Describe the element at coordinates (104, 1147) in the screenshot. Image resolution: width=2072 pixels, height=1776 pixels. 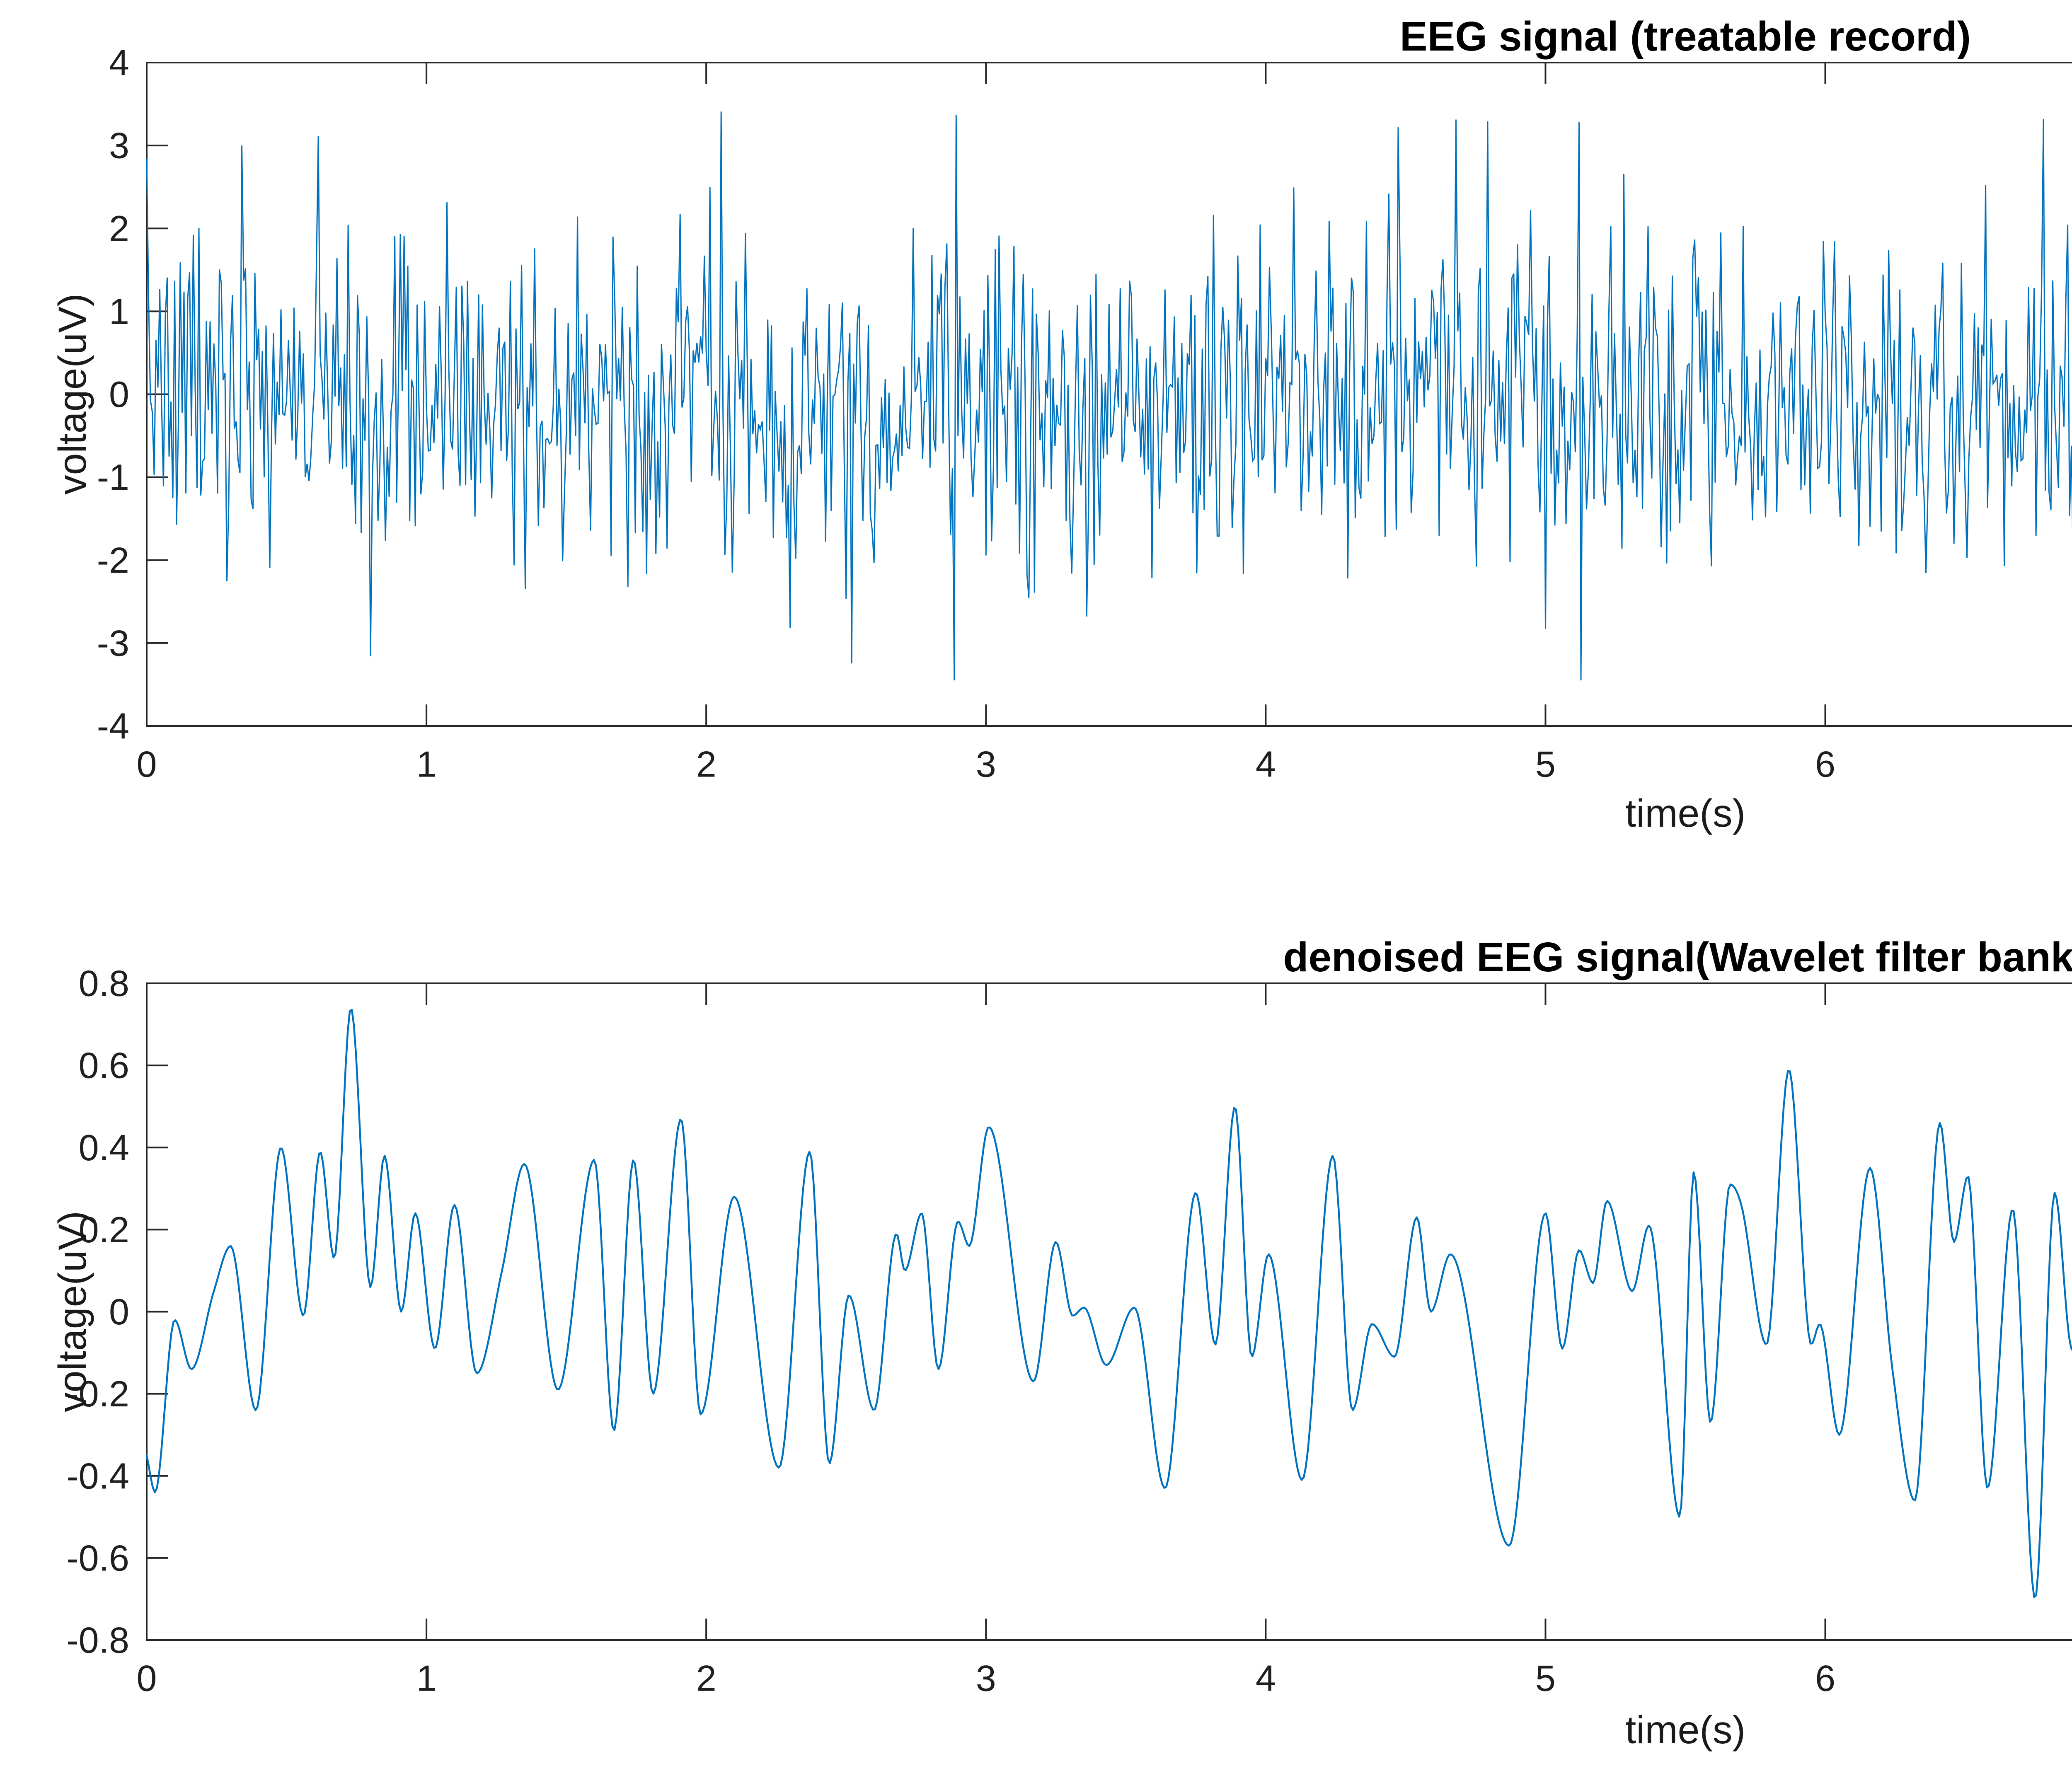
I see `y-tick-label: 0.4` at that location.